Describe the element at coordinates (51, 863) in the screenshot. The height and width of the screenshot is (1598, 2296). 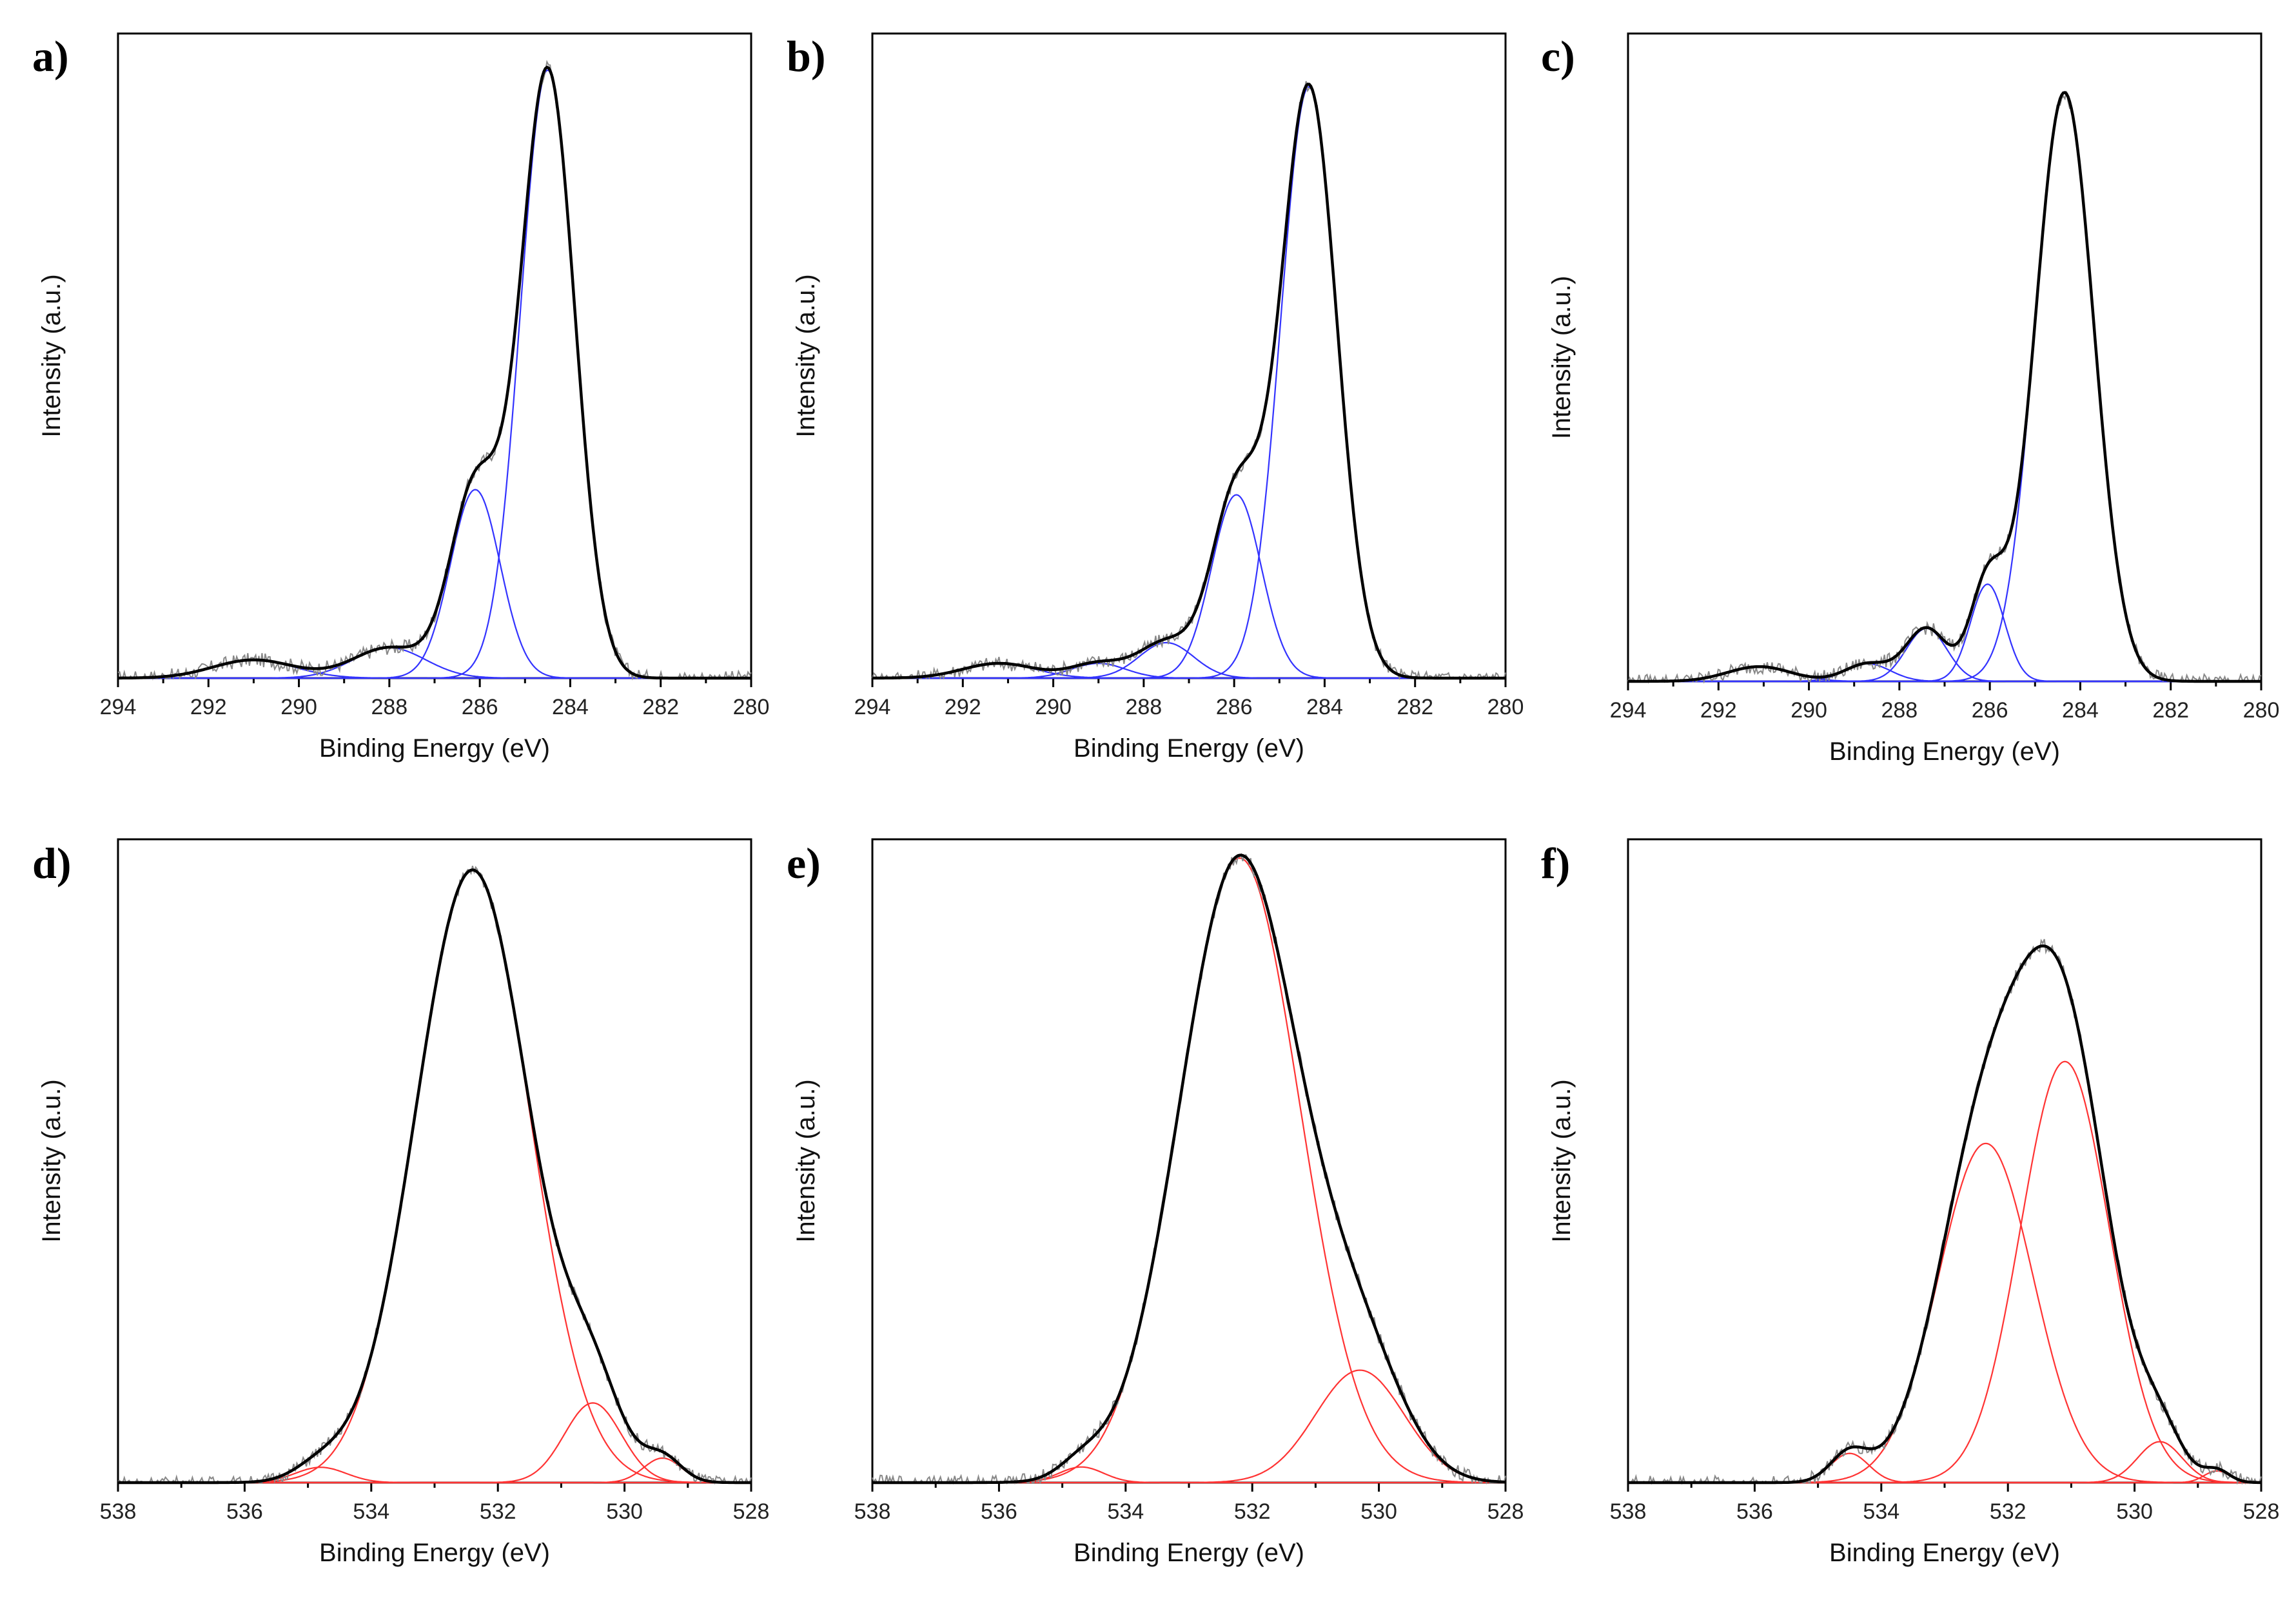
I see `panel-label: d)` at that location.